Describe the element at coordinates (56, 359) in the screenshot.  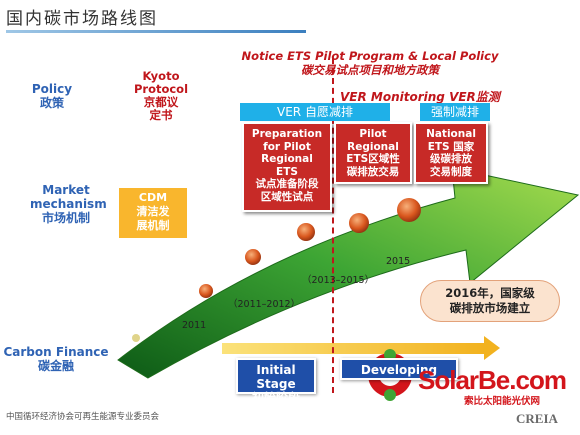
I see `row-label-finance: Carbon Finance 碳金融` at that location.